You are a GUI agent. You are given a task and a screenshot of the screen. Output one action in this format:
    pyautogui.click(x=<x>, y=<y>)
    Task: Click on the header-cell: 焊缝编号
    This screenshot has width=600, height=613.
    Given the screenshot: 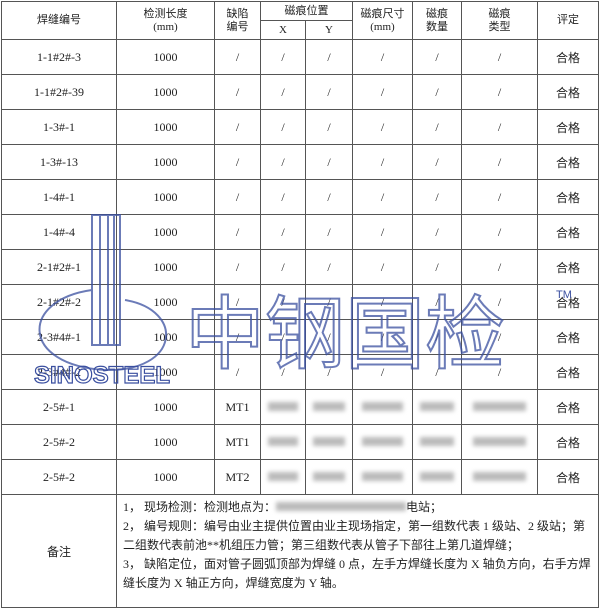 What is the action you would take?
    pyautogui.click(x=59, y=20)
    